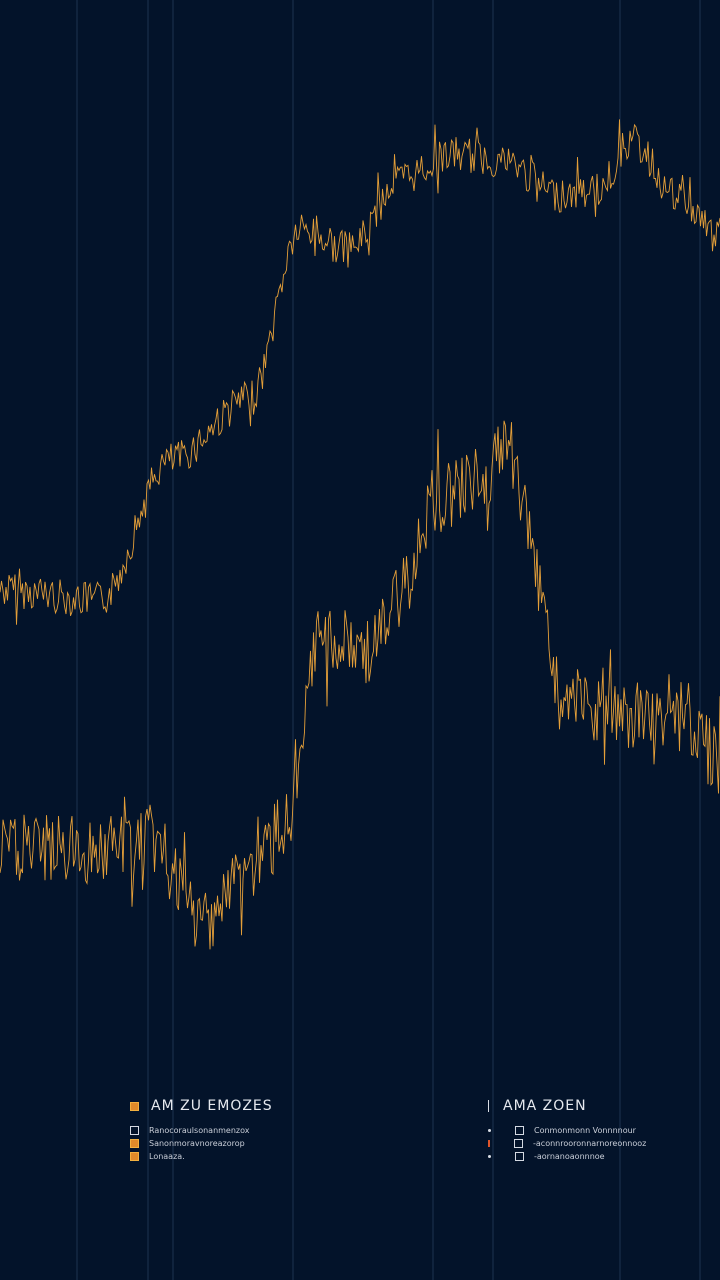  I want to click on legend-item-label: -aornanoaonnnoe, so click(569, 1156).